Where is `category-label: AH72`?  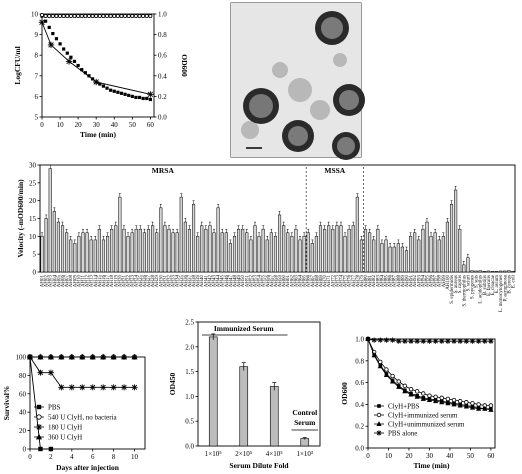 category-label: AH72 is located at coordinates (333, 281).